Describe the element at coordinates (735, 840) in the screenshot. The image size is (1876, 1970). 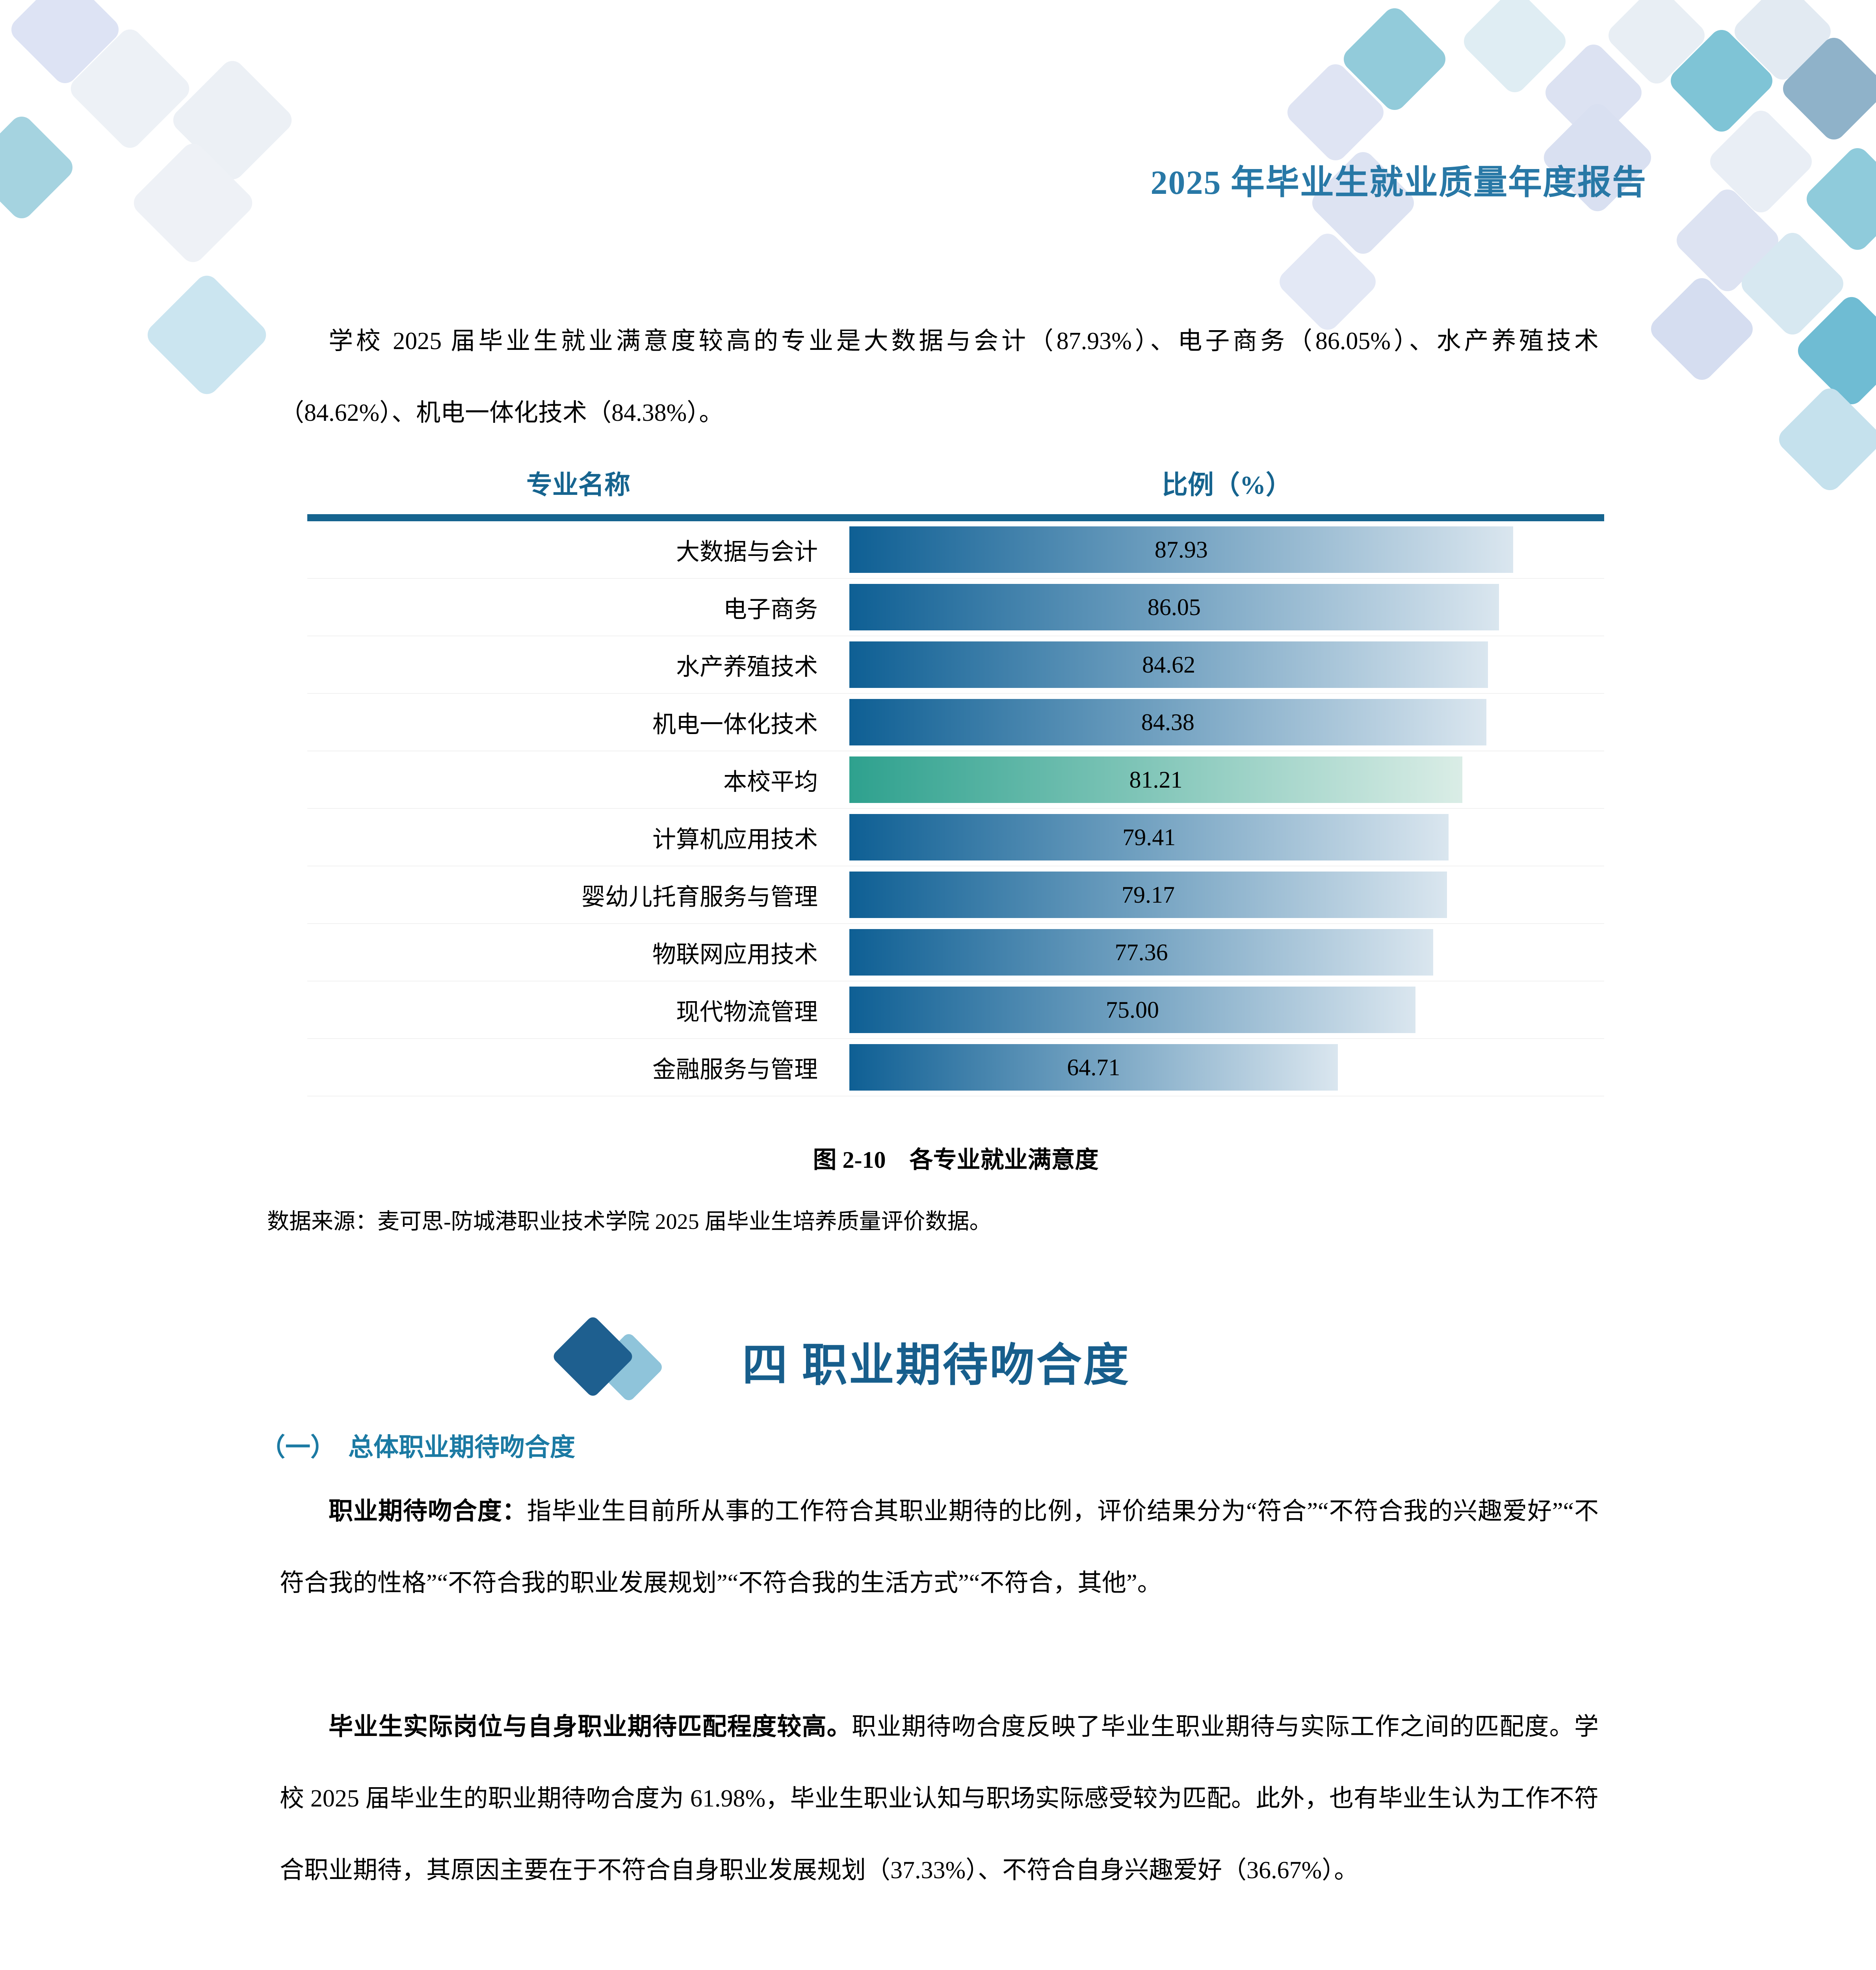
I see `category-label: 计算机应用技术` at that location.